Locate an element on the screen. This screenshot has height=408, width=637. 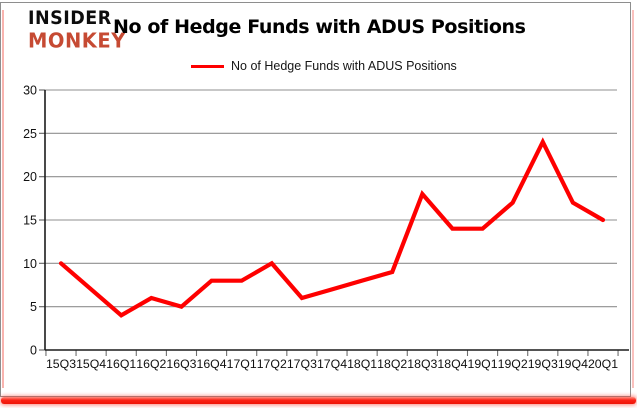
y-axis-label: 20 is located at coordinates (30, 177).